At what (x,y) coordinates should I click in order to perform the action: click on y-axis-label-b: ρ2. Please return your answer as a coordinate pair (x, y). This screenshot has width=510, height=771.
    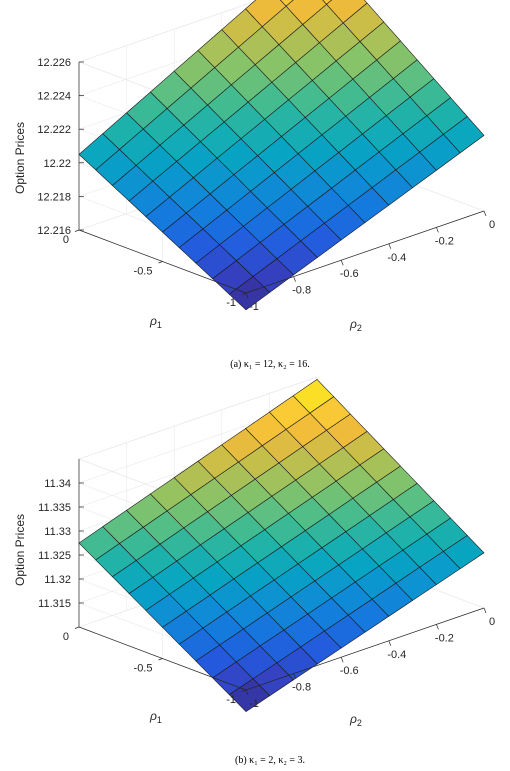
    Looking at the image, I should click on (355, 720).